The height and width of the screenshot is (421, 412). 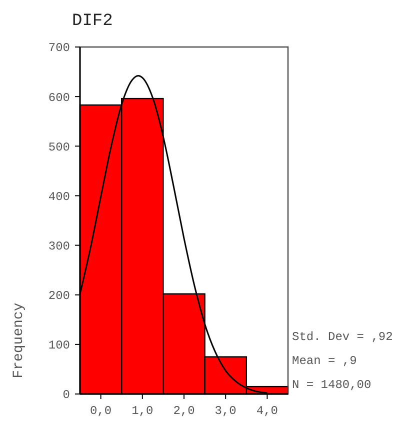 What do you see at coordinates (59, 345) in the screenshot?
I see `y-tick-label: 100` at bounding box center [59, 345].